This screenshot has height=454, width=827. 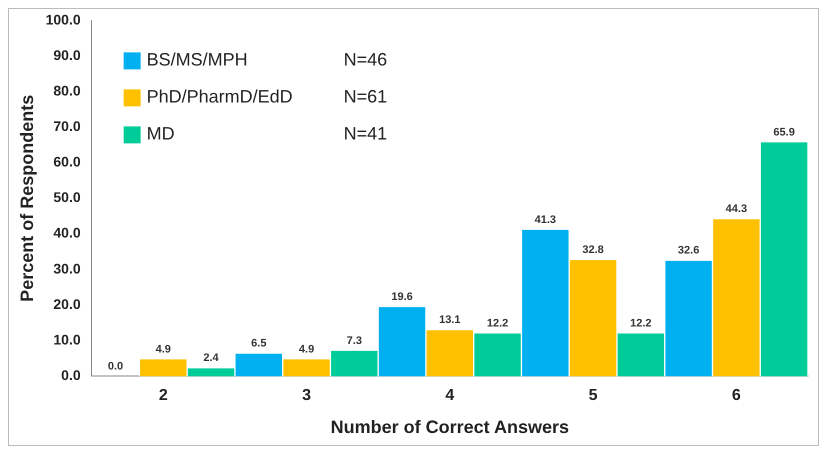 I want to click on y-axis-title: Percent of Respondents, so click(x=26, y=198).